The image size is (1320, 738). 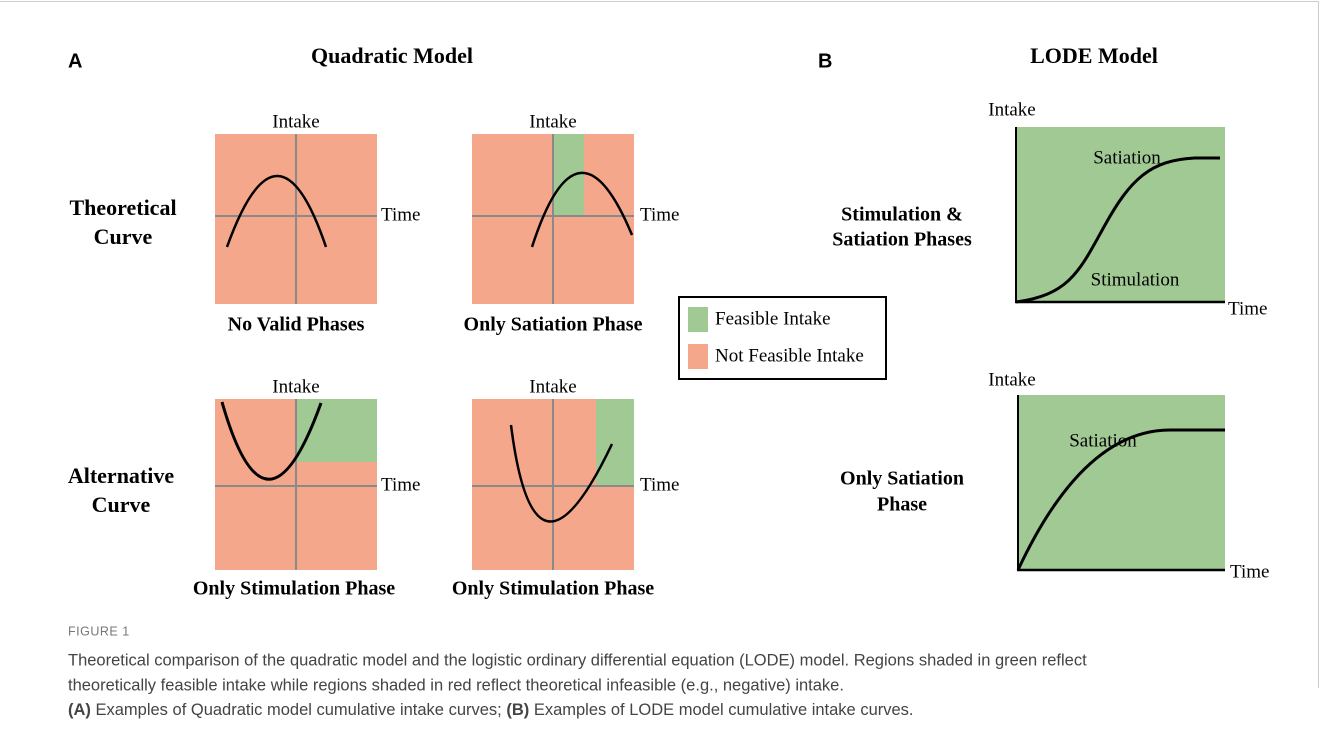 I want to click on row-label: Phase, so click(x=902, y=505).